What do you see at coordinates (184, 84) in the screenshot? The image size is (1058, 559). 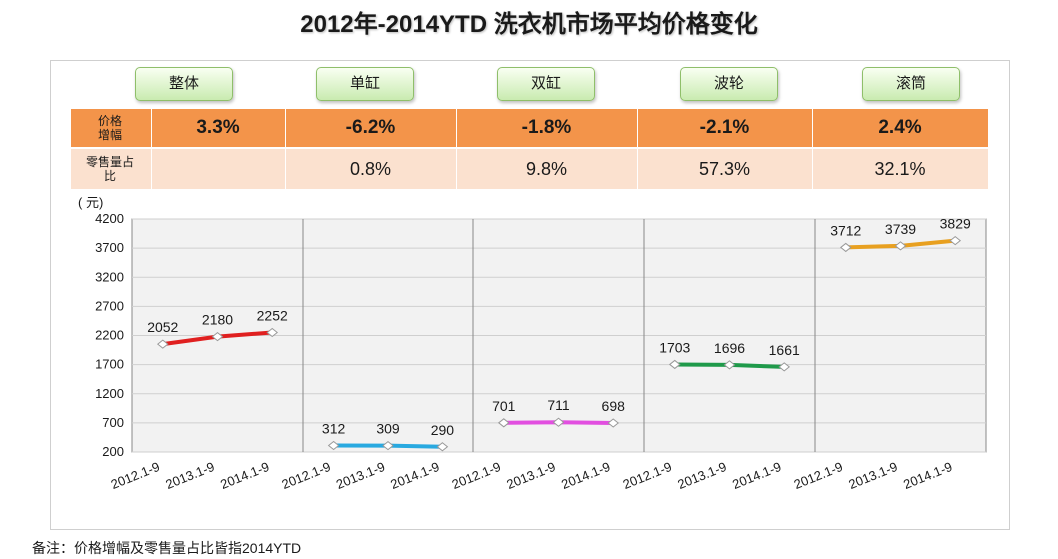 I see `category-button-overall: 整体` at bounding box center [184, 84].